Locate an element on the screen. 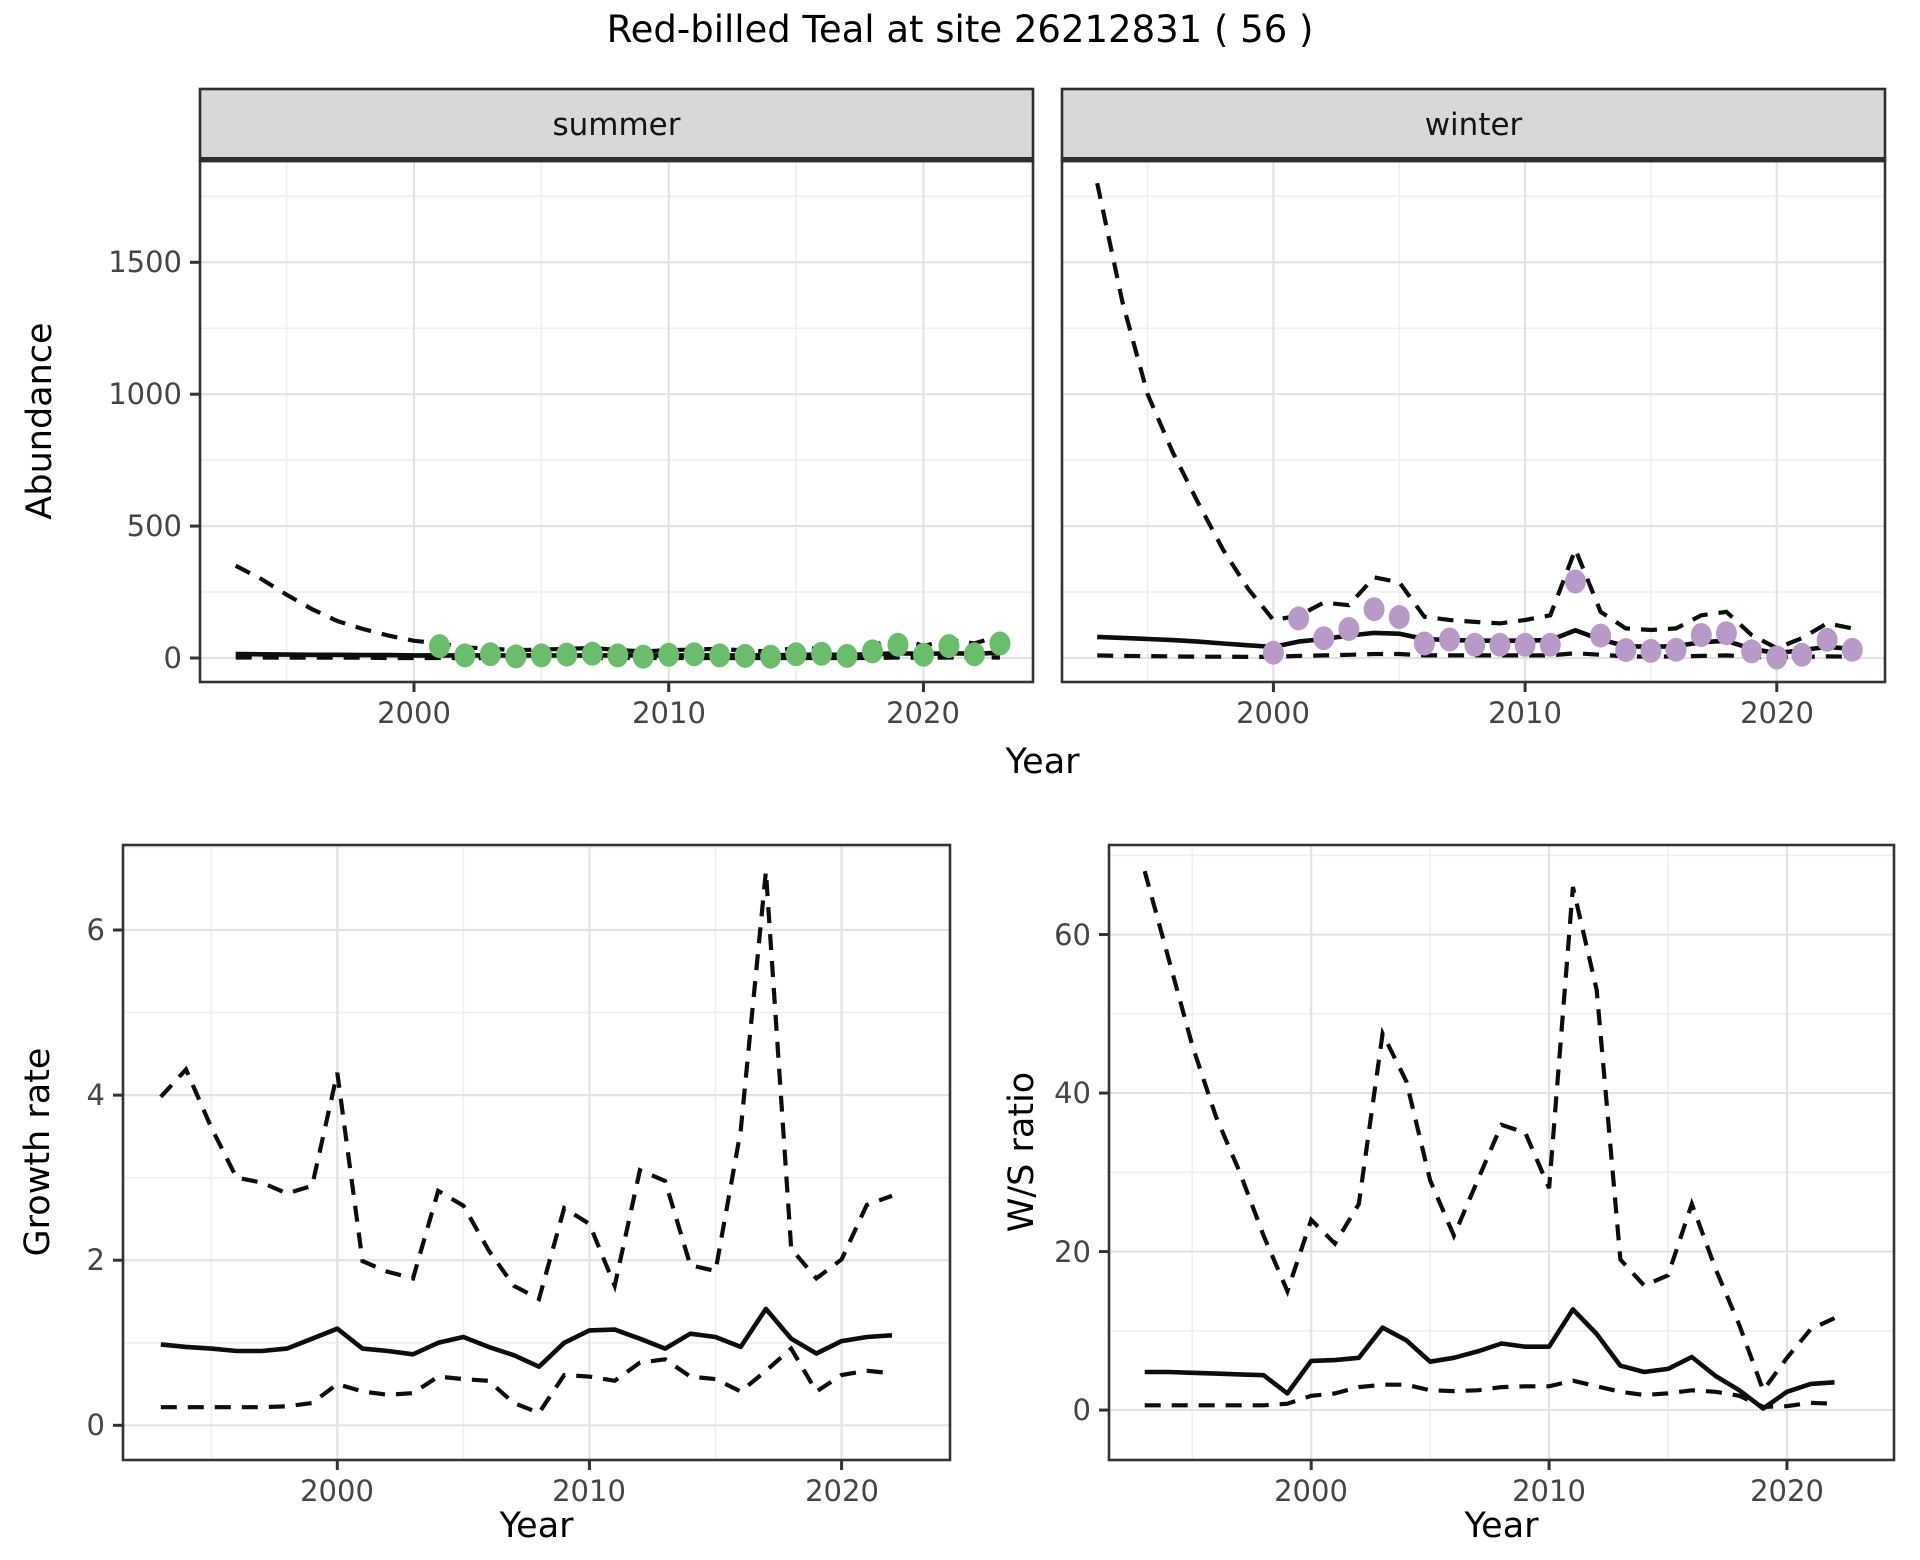 Image resolution: width=1920 pixels, height=1560 pixels. panel-background-summer is located at coordinates (616, 421).